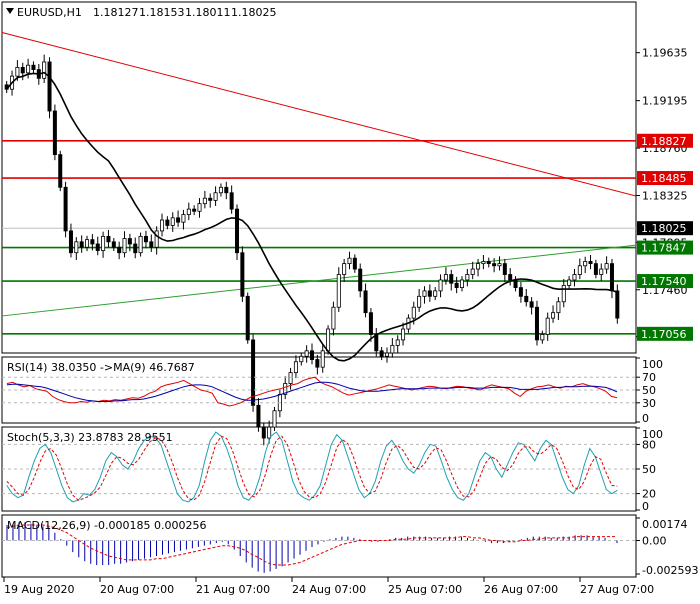 Image resolution: width=700 pixels, height=604 pixels. What do you see at coordinates (319, 280) in the screenshot?
I see `ascending-trendline` at bounding box center [319, 280].